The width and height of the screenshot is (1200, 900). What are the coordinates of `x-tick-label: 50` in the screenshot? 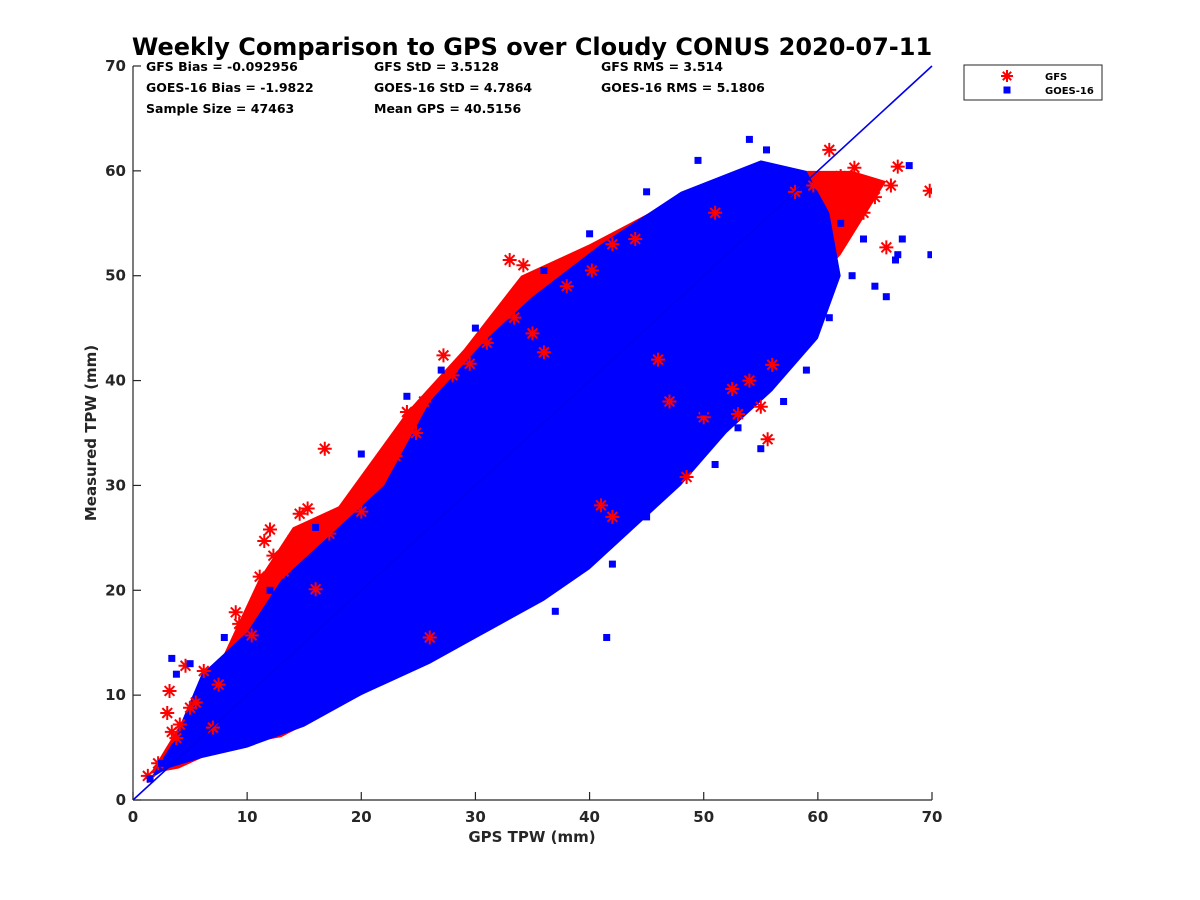 It's located at (703, 817).